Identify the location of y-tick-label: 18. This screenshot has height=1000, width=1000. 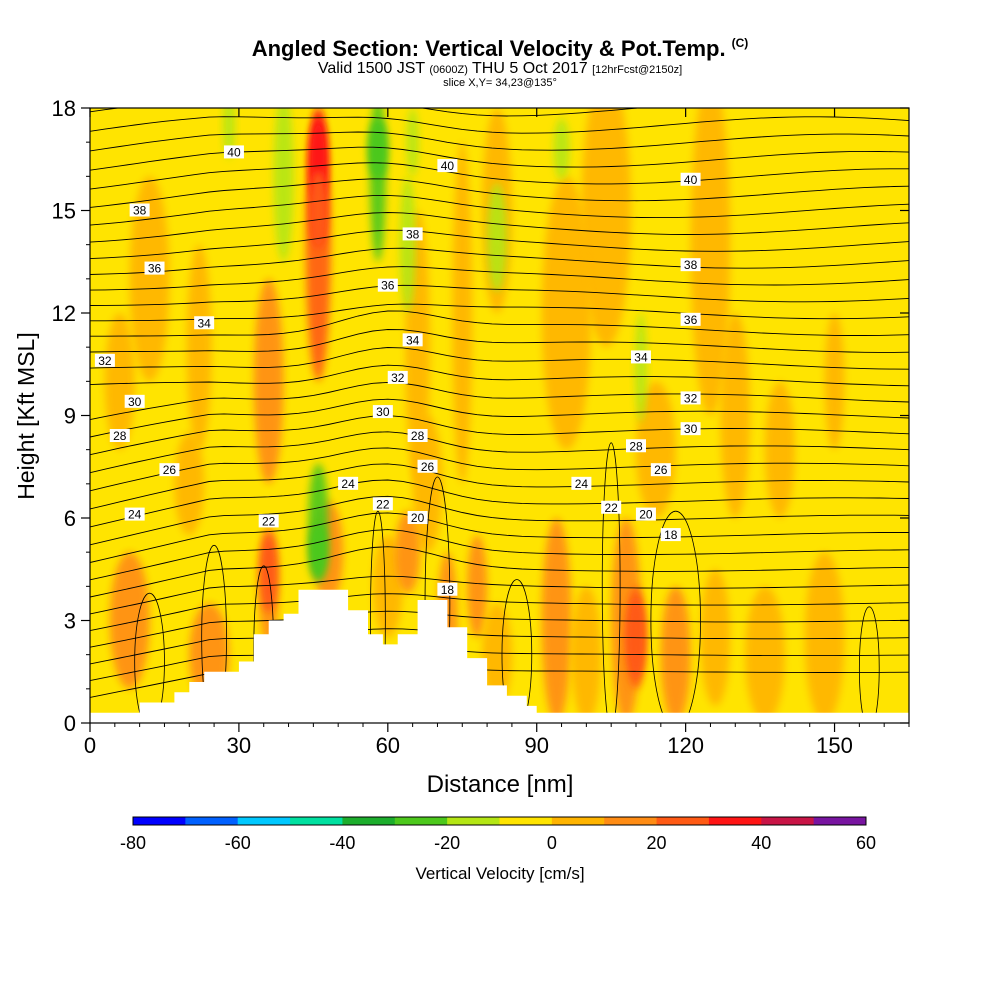
(64, 108).